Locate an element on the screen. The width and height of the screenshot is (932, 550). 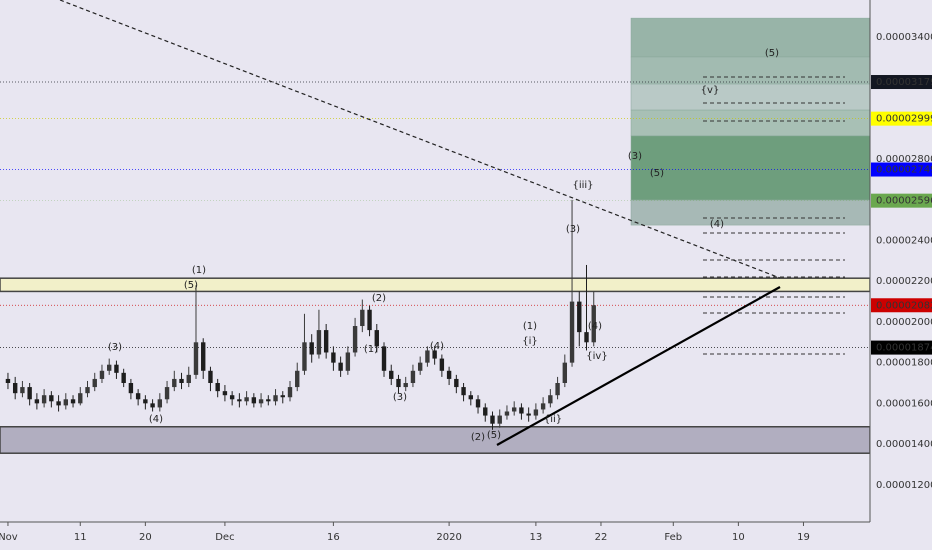
y-tick-label: 0.00002400 is located at coordinates (904, 241).